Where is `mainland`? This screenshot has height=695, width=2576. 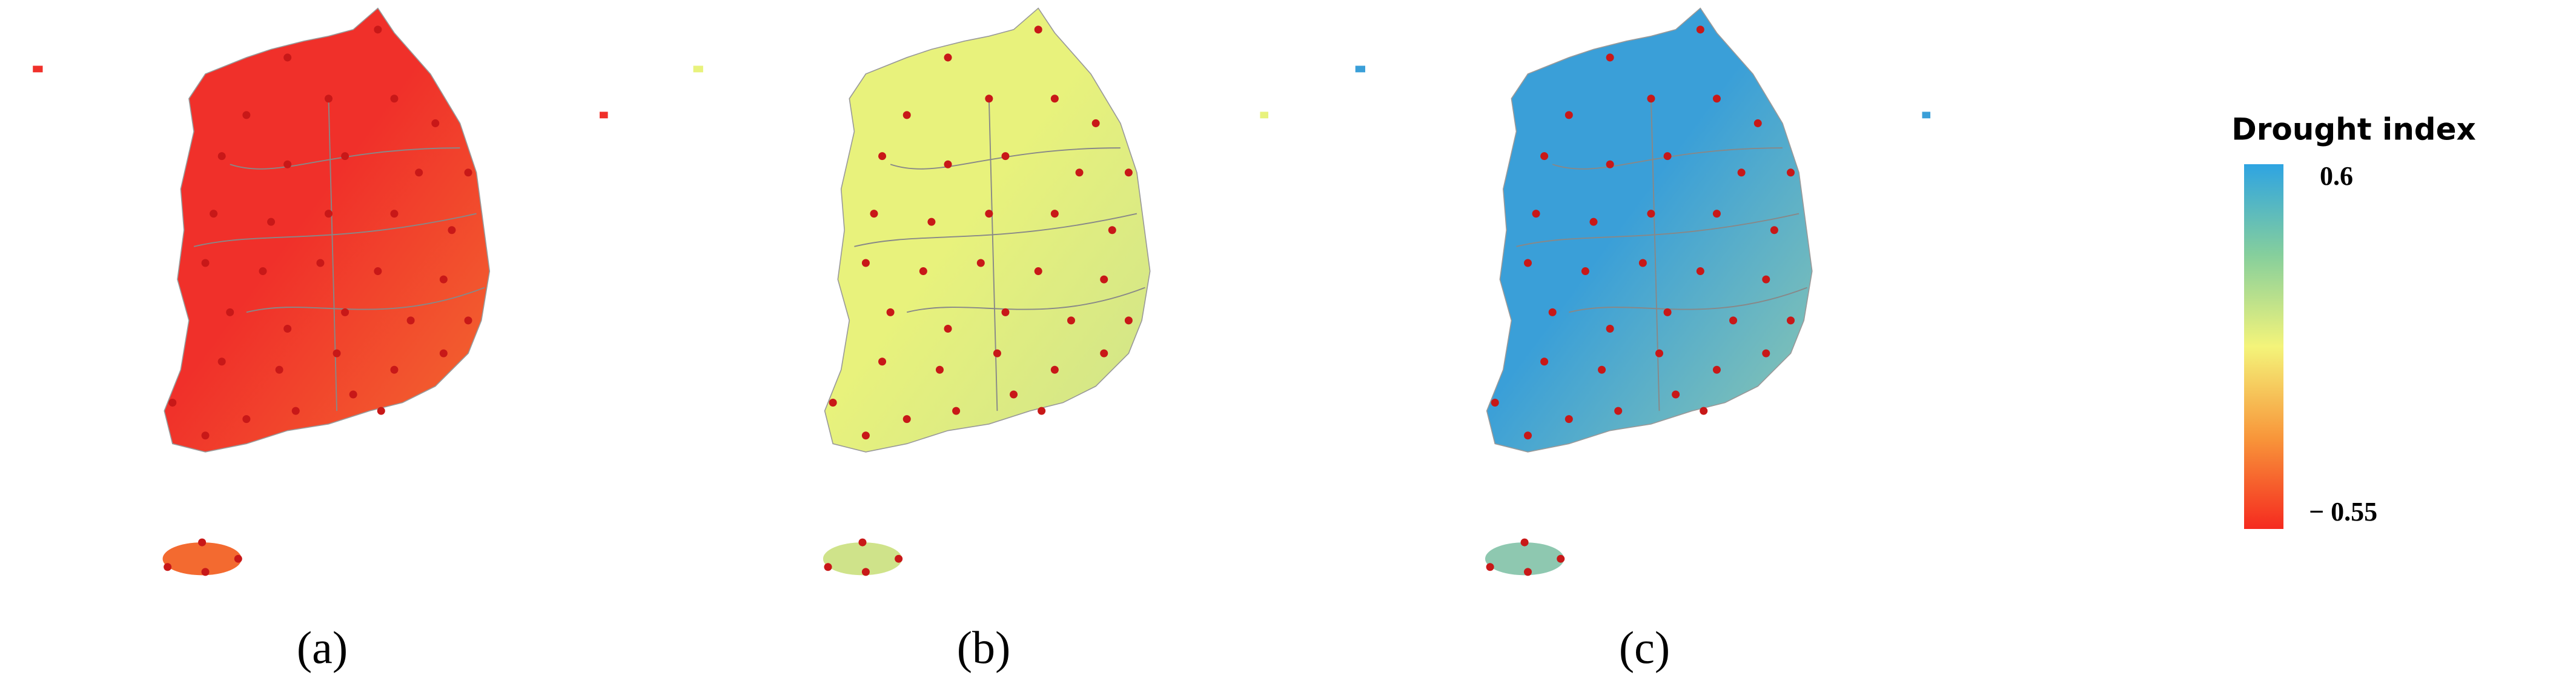
mainland is located at coordinates (987, 230).